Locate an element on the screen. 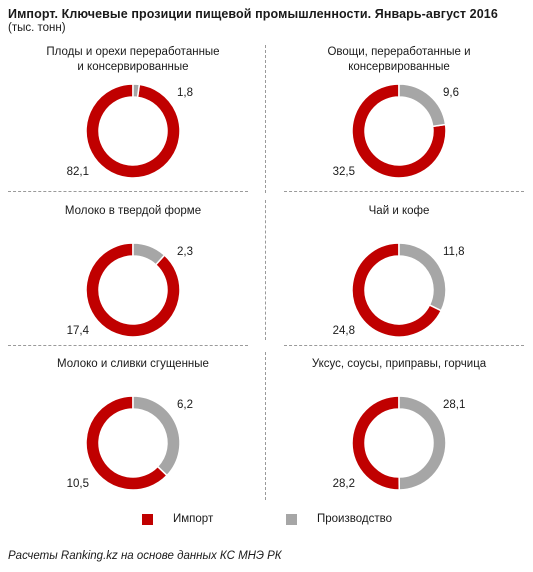 The width and height of the screenshot is (533, 572). donut-chart: 28,1 28,2 is located at coordinates (399, 443).